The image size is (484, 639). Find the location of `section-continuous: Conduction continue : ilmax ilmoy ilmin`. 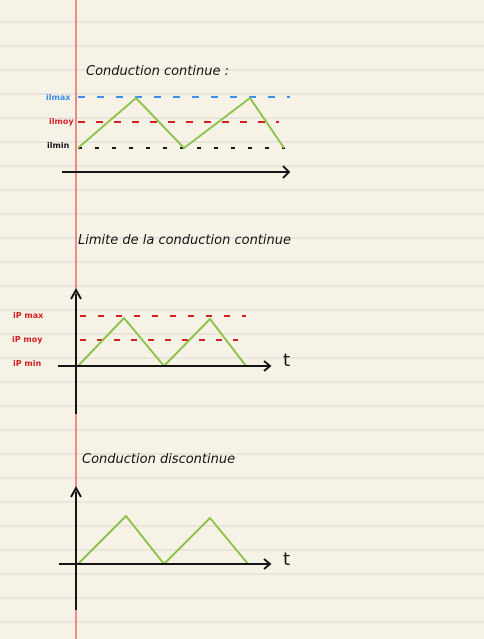

section-continuous: Conduction continue : ilmax ilmoy ilmin is located at coordinates (168, 121).